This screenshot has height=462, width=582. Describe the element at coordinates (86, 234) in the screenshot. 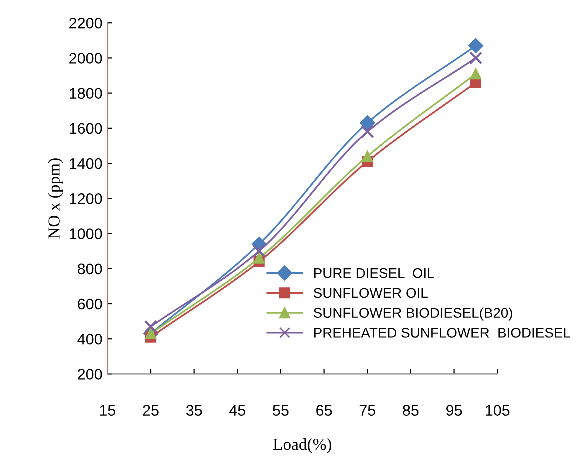

I see `y-tick-label: 1000` at that location.